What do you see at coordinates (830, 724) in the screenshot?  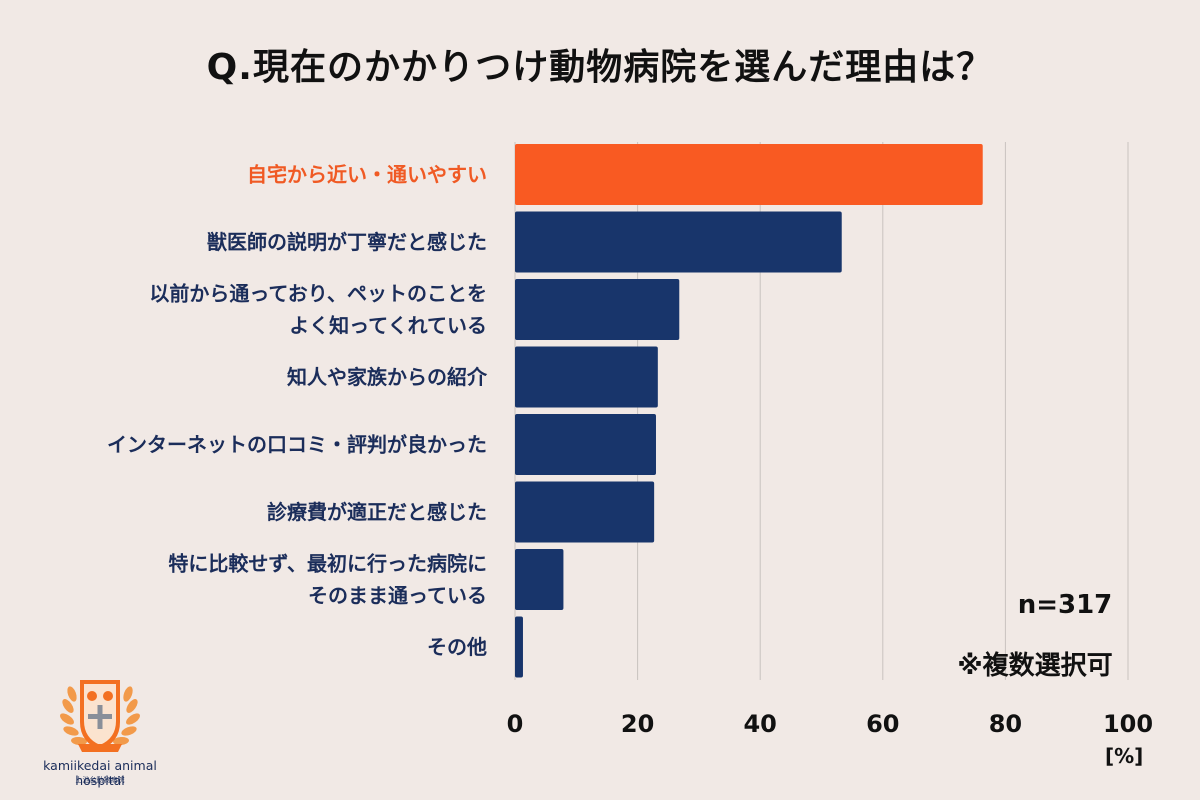 I see `x-axis-ticks: 0 20 40 60 80 100` at bounding box center [830, 724].